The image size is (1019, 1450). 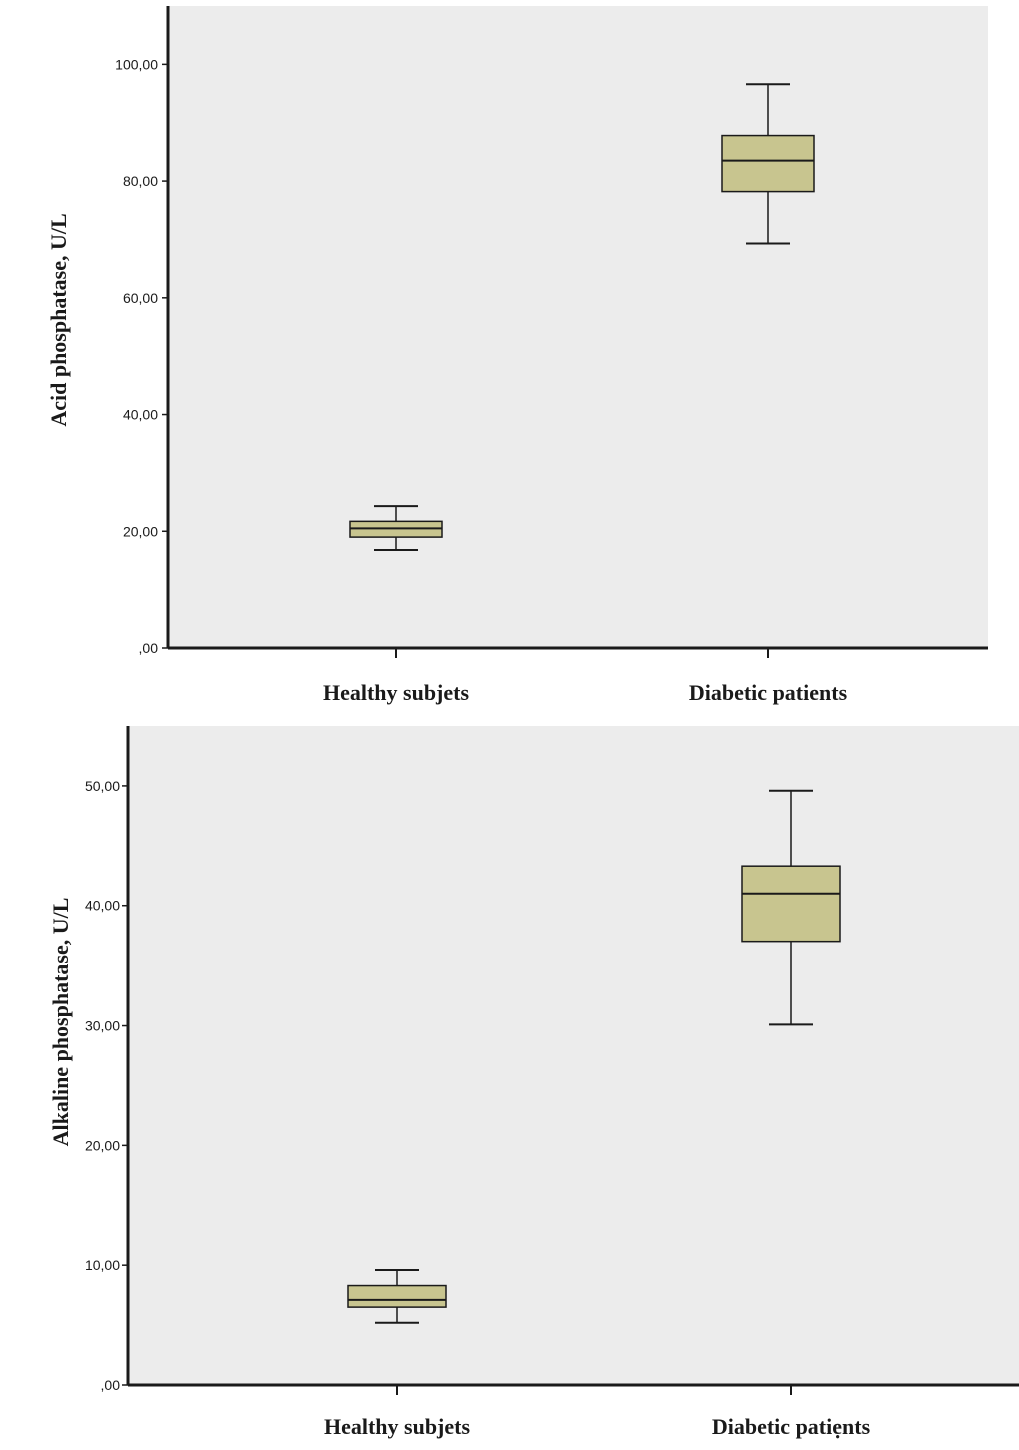 I want to click on y-tick-label: 60,00, so click(x=140, y=298).